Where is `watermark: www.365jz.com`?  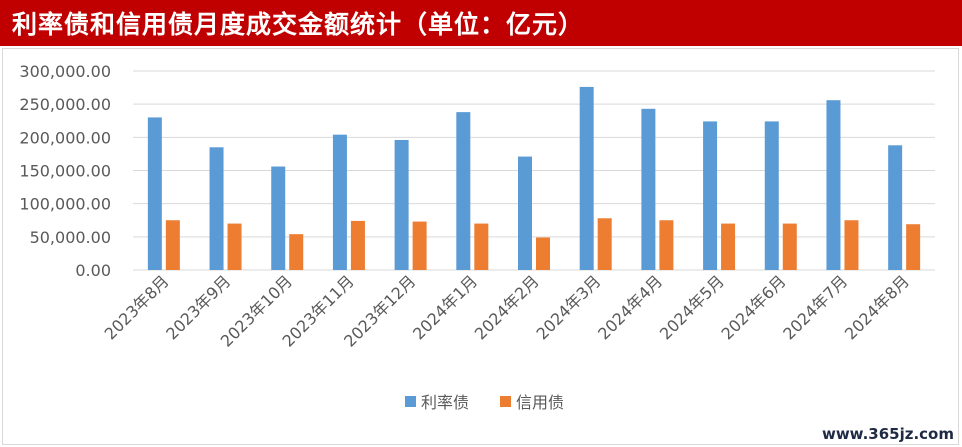 watermark: www.365jz.com is located at coordinates (887, 434).